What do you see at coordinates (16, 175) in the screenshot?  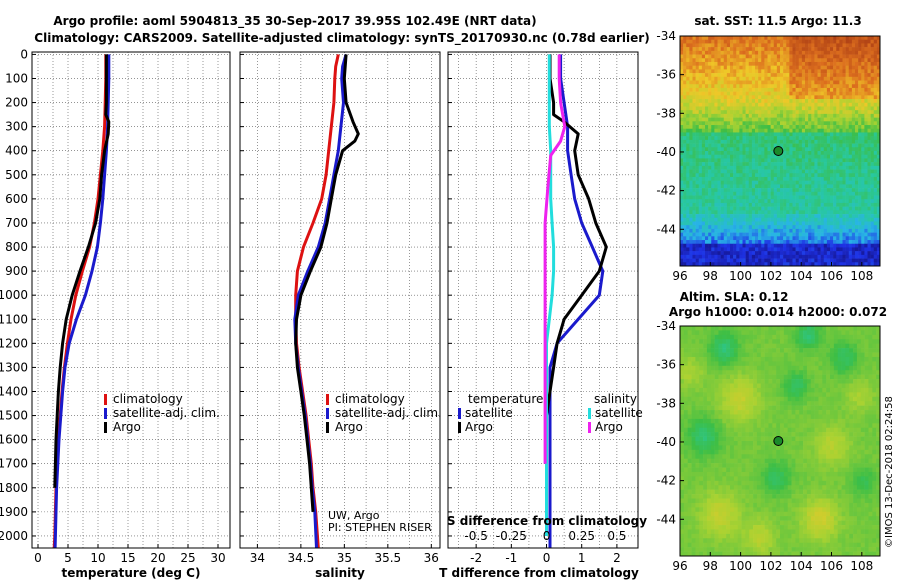 I see `depth-tick-label: 500` at bounding box center [16, 175].